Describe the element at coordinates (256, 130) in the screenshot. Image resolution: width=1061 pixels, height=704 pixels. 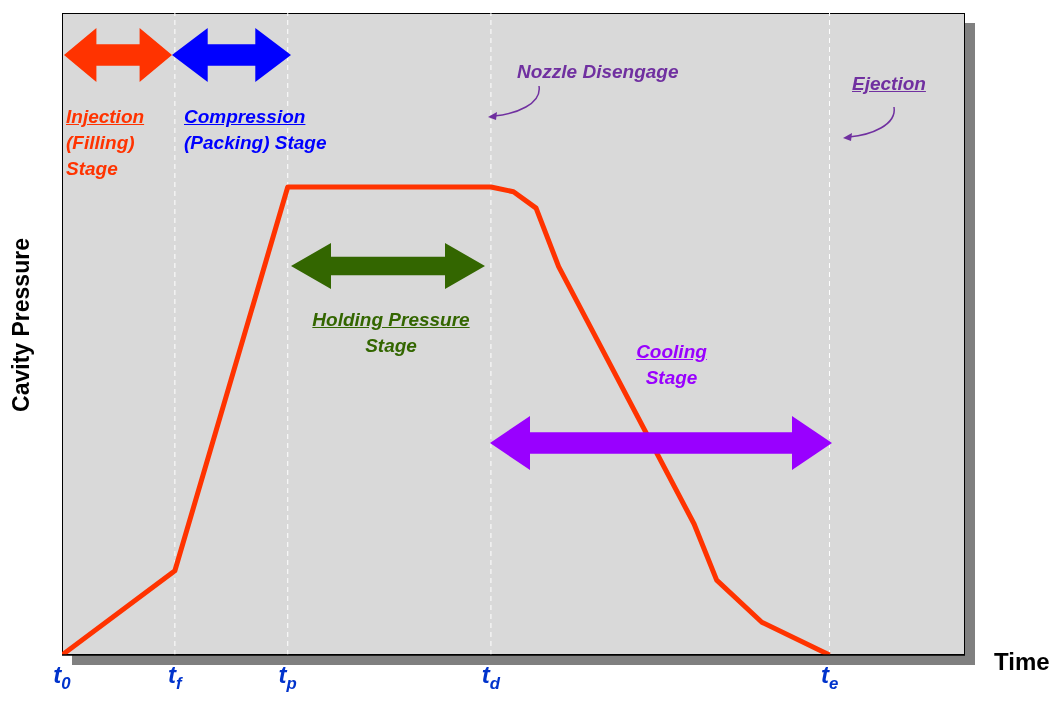
I see `text: Compression (Packing) Stage` at that location.